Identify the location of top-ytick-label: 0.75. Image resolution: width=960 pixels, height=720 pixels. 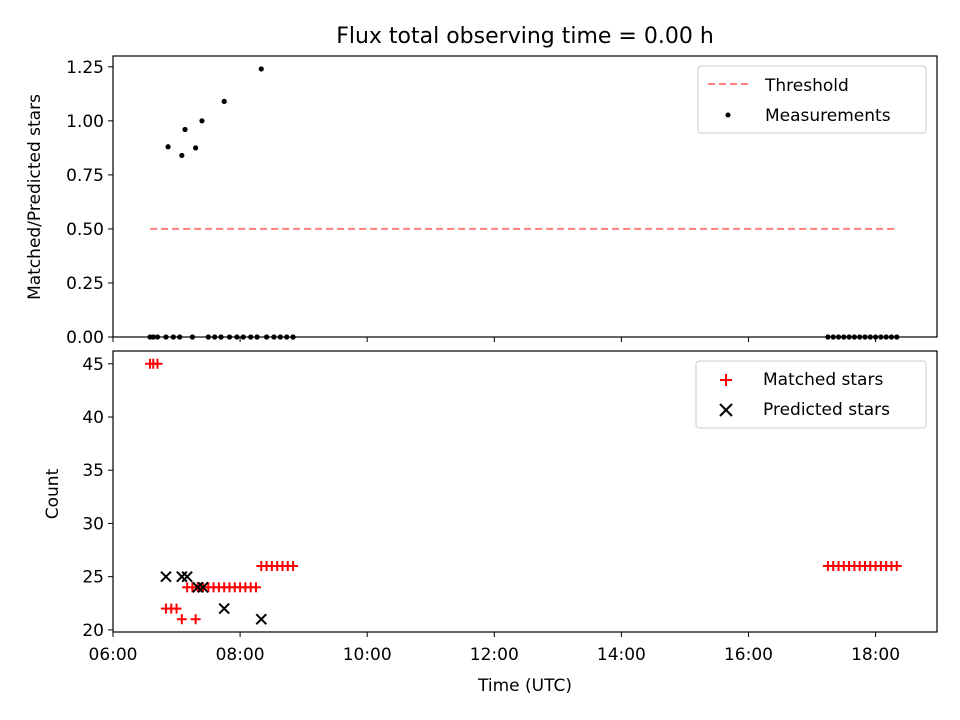
(85, 176).